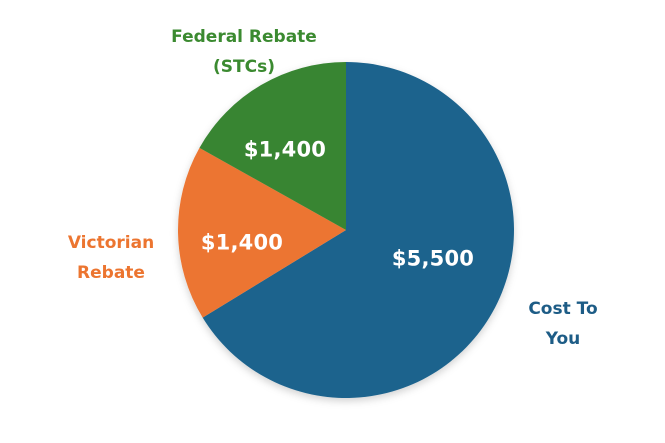  I want to click on slice-federal-rebate, so click(272, 146).